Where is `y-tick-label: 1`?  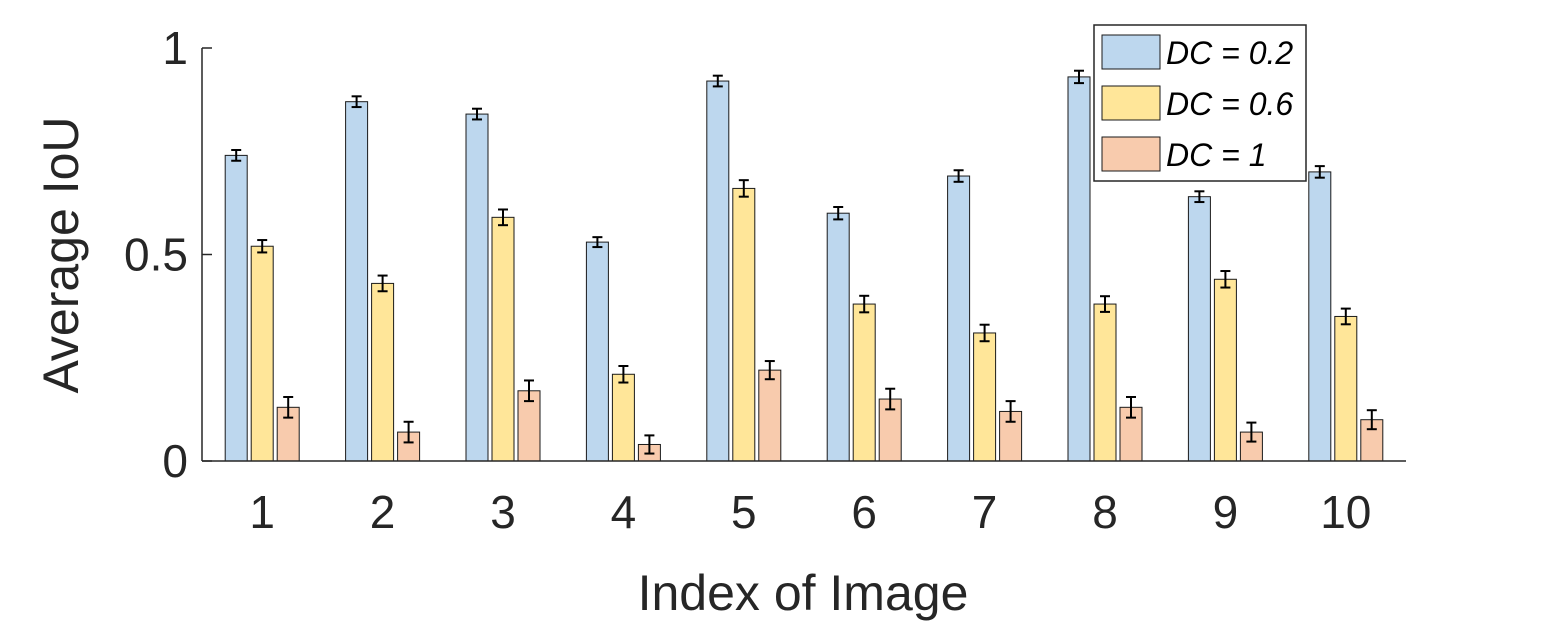
y-tick-label: 1 is located at coordinates (175, 48).